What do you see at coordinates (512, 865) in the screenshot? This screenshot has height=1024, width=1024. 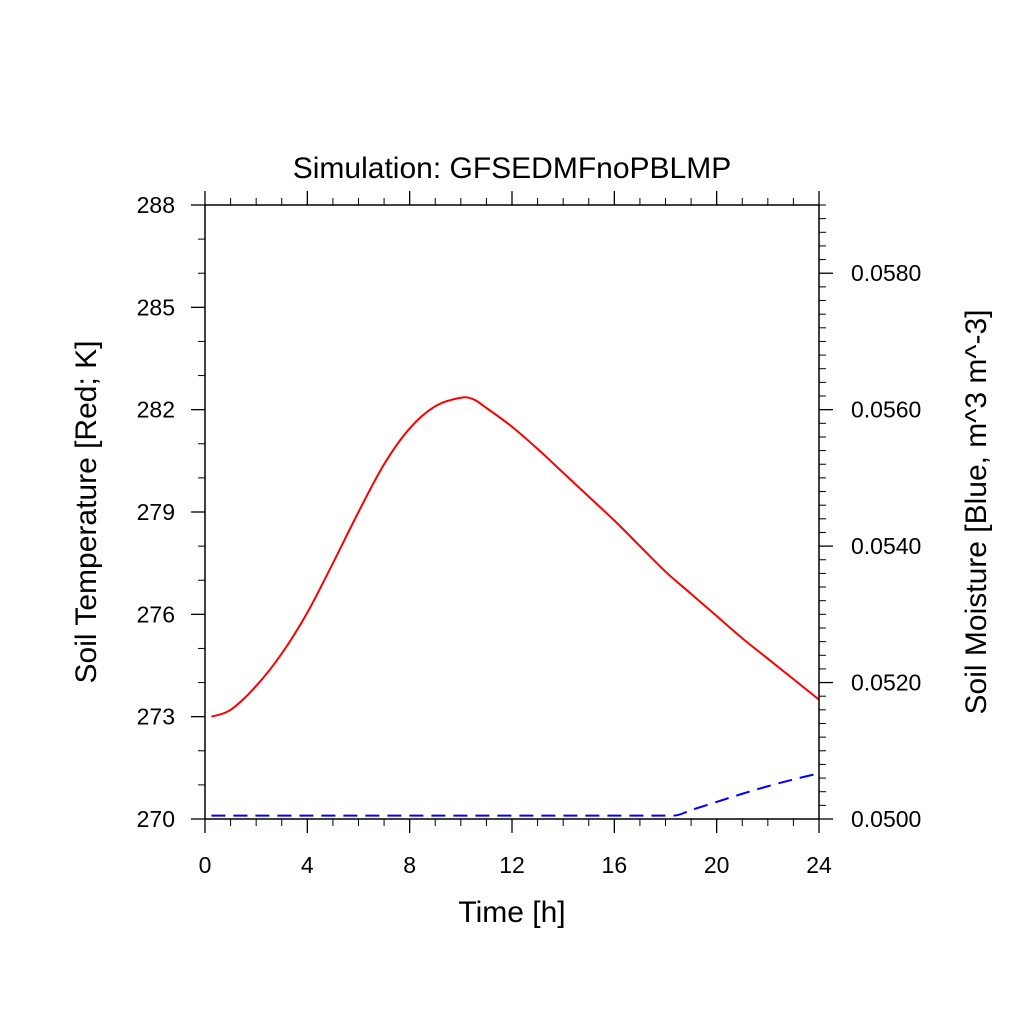 I see `x-tick-label: 12` at bounding box center [512, 865].